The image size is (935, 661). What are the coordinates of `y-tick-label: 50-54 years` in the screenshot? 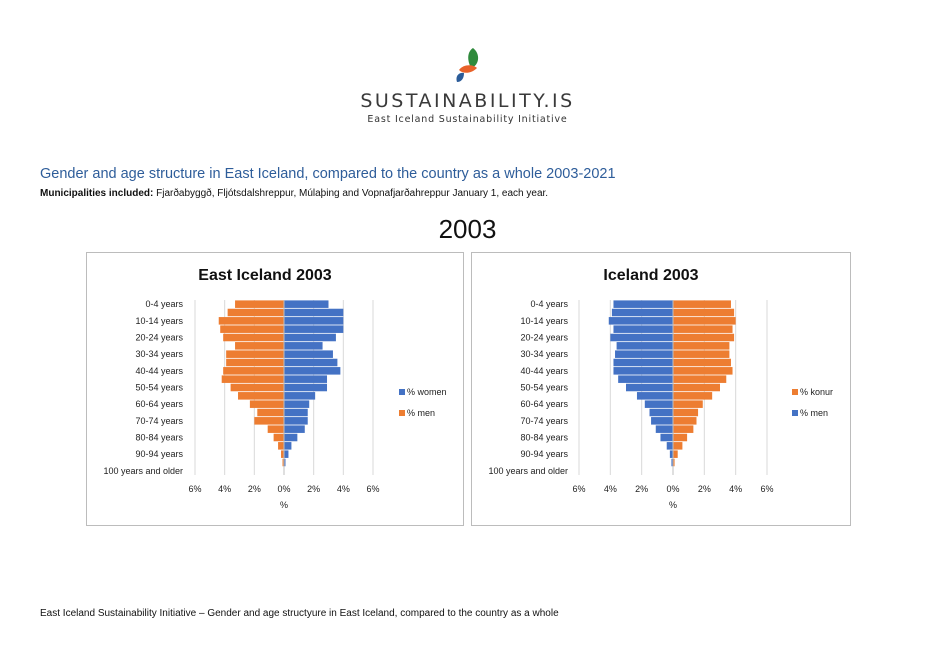 It's located at (544, 388).